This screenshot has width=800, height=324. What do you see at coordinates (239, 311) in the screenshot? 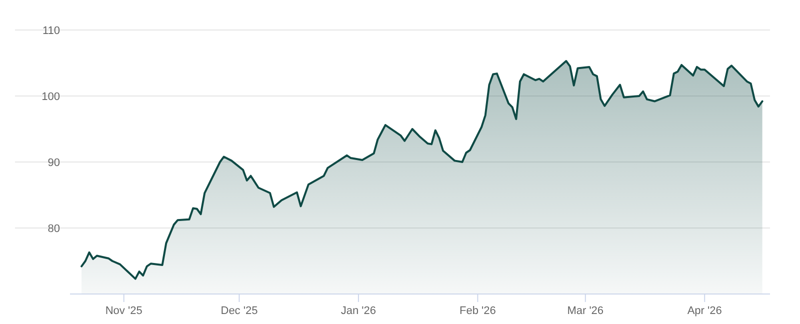
I see `x-tick-label: Dec '25` at bounding box center [239, 311].